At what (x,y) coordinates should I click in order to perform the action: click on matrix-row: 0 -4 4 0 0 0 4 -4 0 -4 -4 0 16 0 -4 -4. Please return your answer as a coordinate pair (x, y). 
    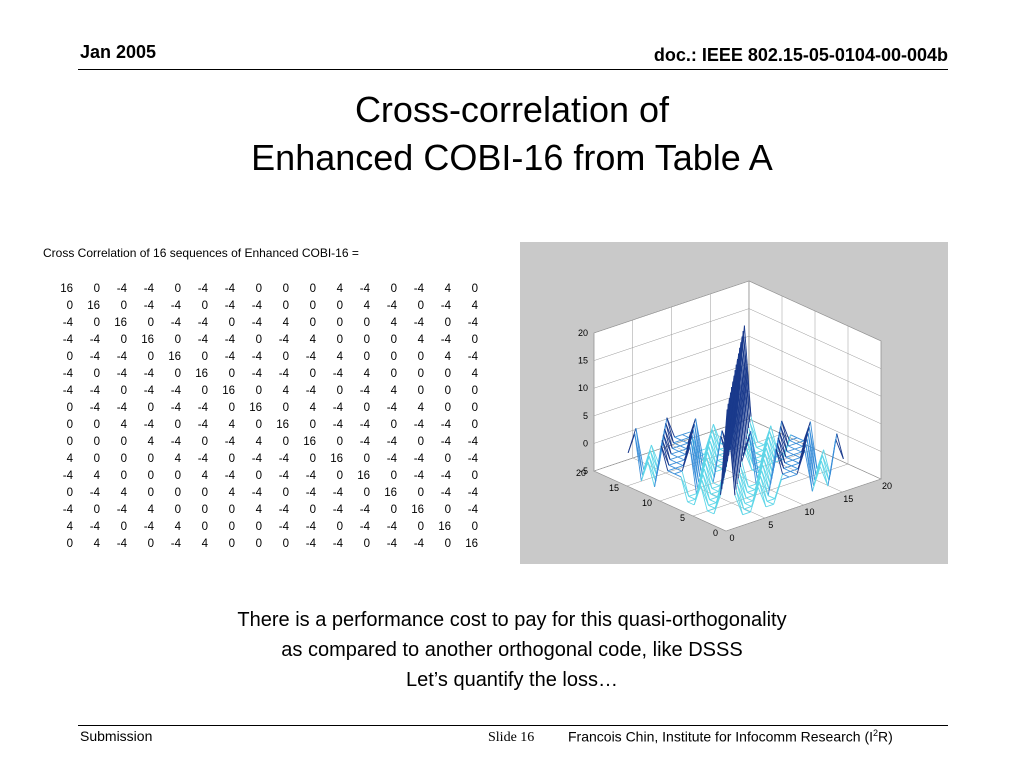
    Looking at the image, I should click on (262, 492).